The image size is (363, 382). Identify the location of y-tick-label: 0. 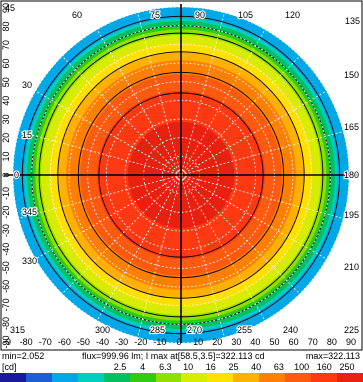
(6, 174).